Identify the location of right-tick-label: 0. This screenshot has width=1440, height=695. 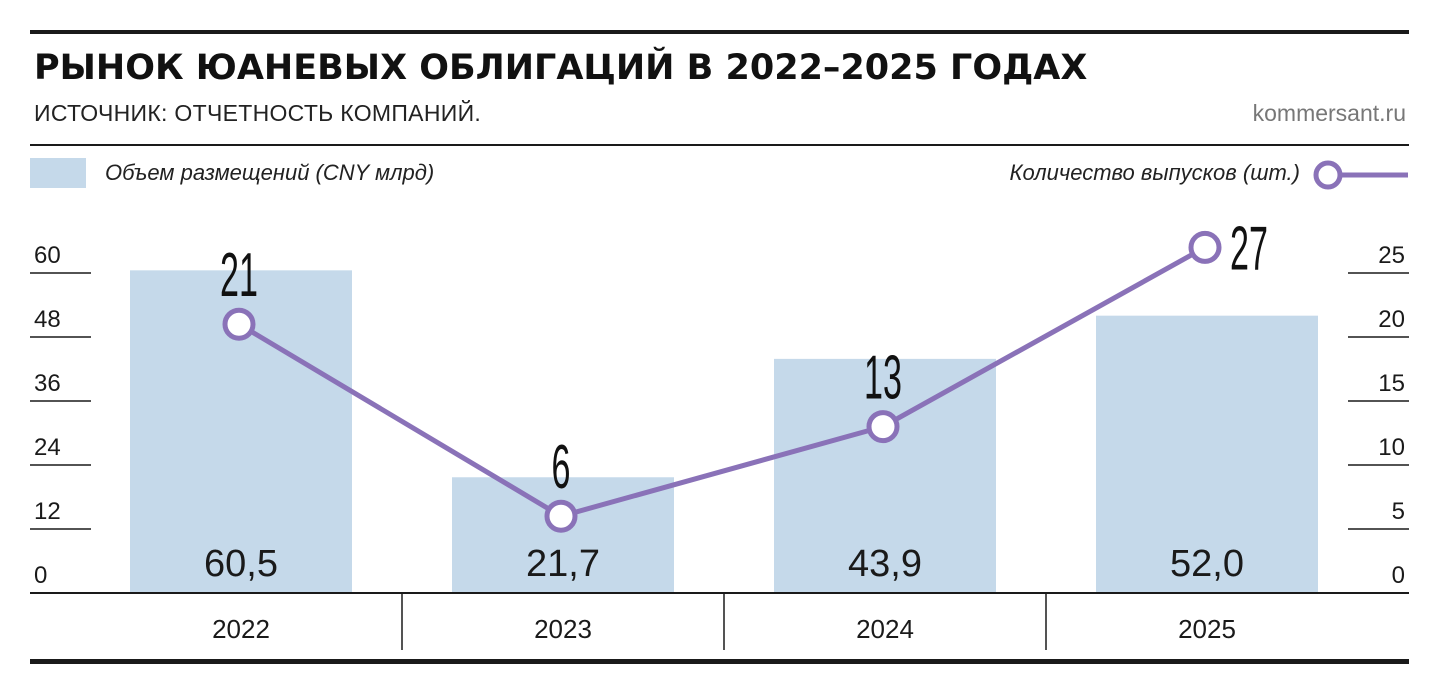
(1398, 575).